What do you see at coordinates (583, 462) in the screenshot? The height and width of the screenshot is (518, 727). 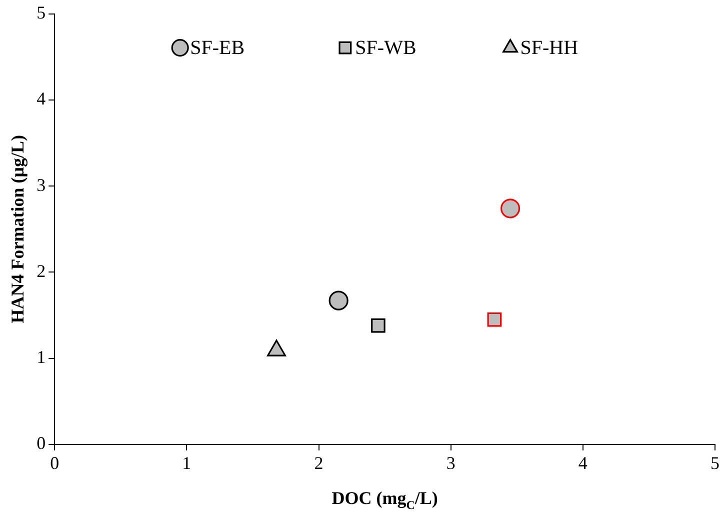 I see `x-tick-label: 4` at bounding box center [583, 462].